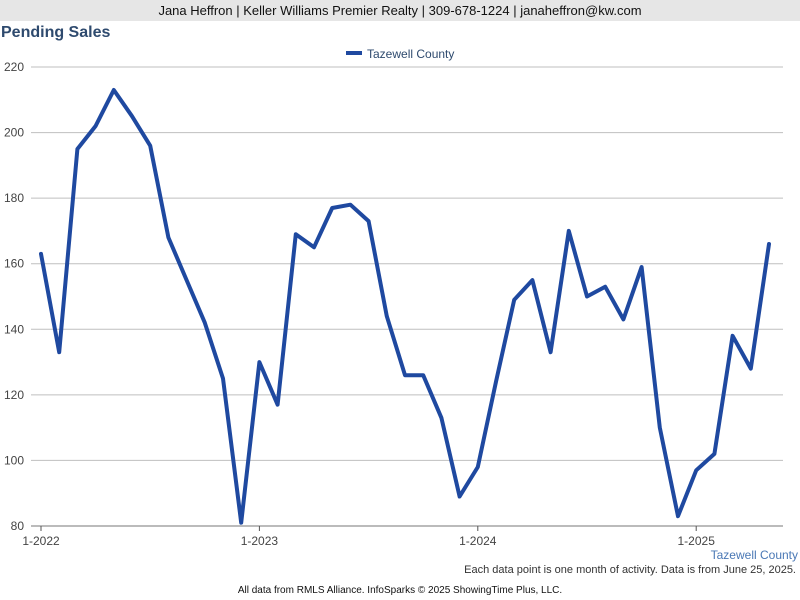 The height and width of the screenshot is (600, 800). I want to click on y-tick-label: 100, so click(14, 460).